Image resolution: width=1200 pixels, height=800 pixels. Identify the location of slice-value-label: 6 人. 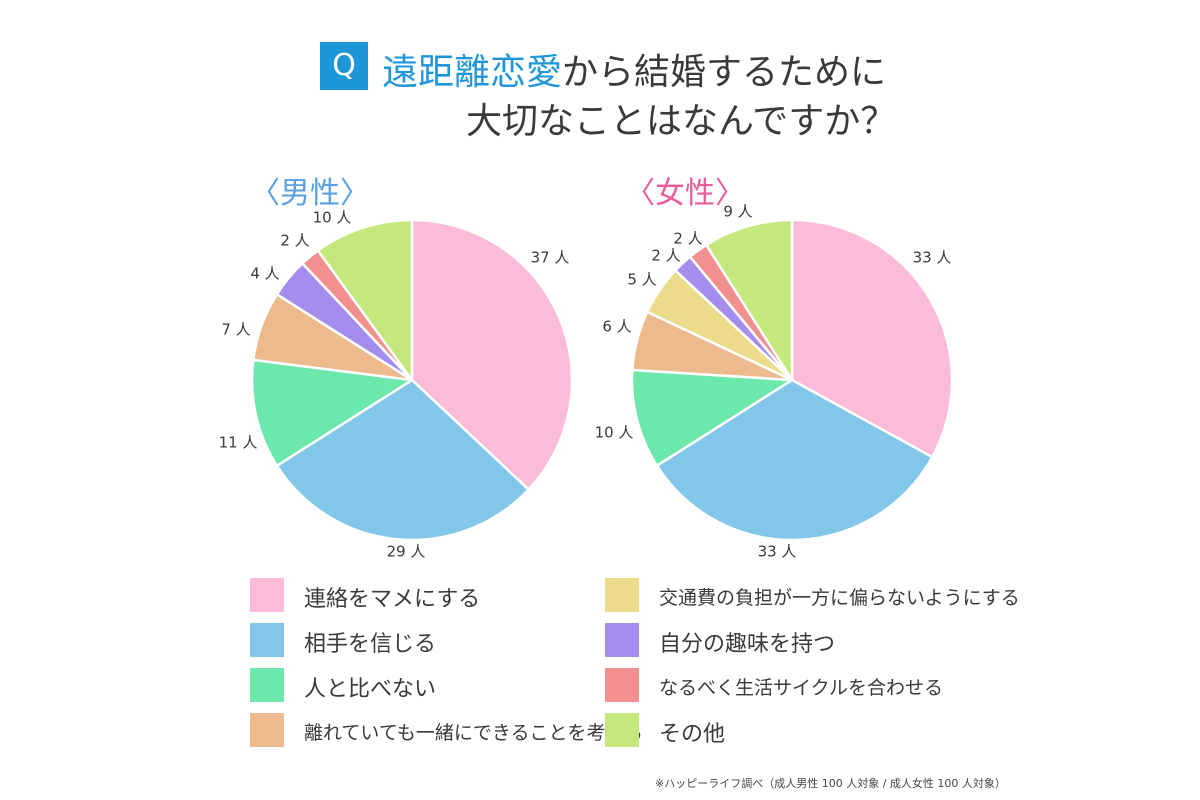
(616, 327).